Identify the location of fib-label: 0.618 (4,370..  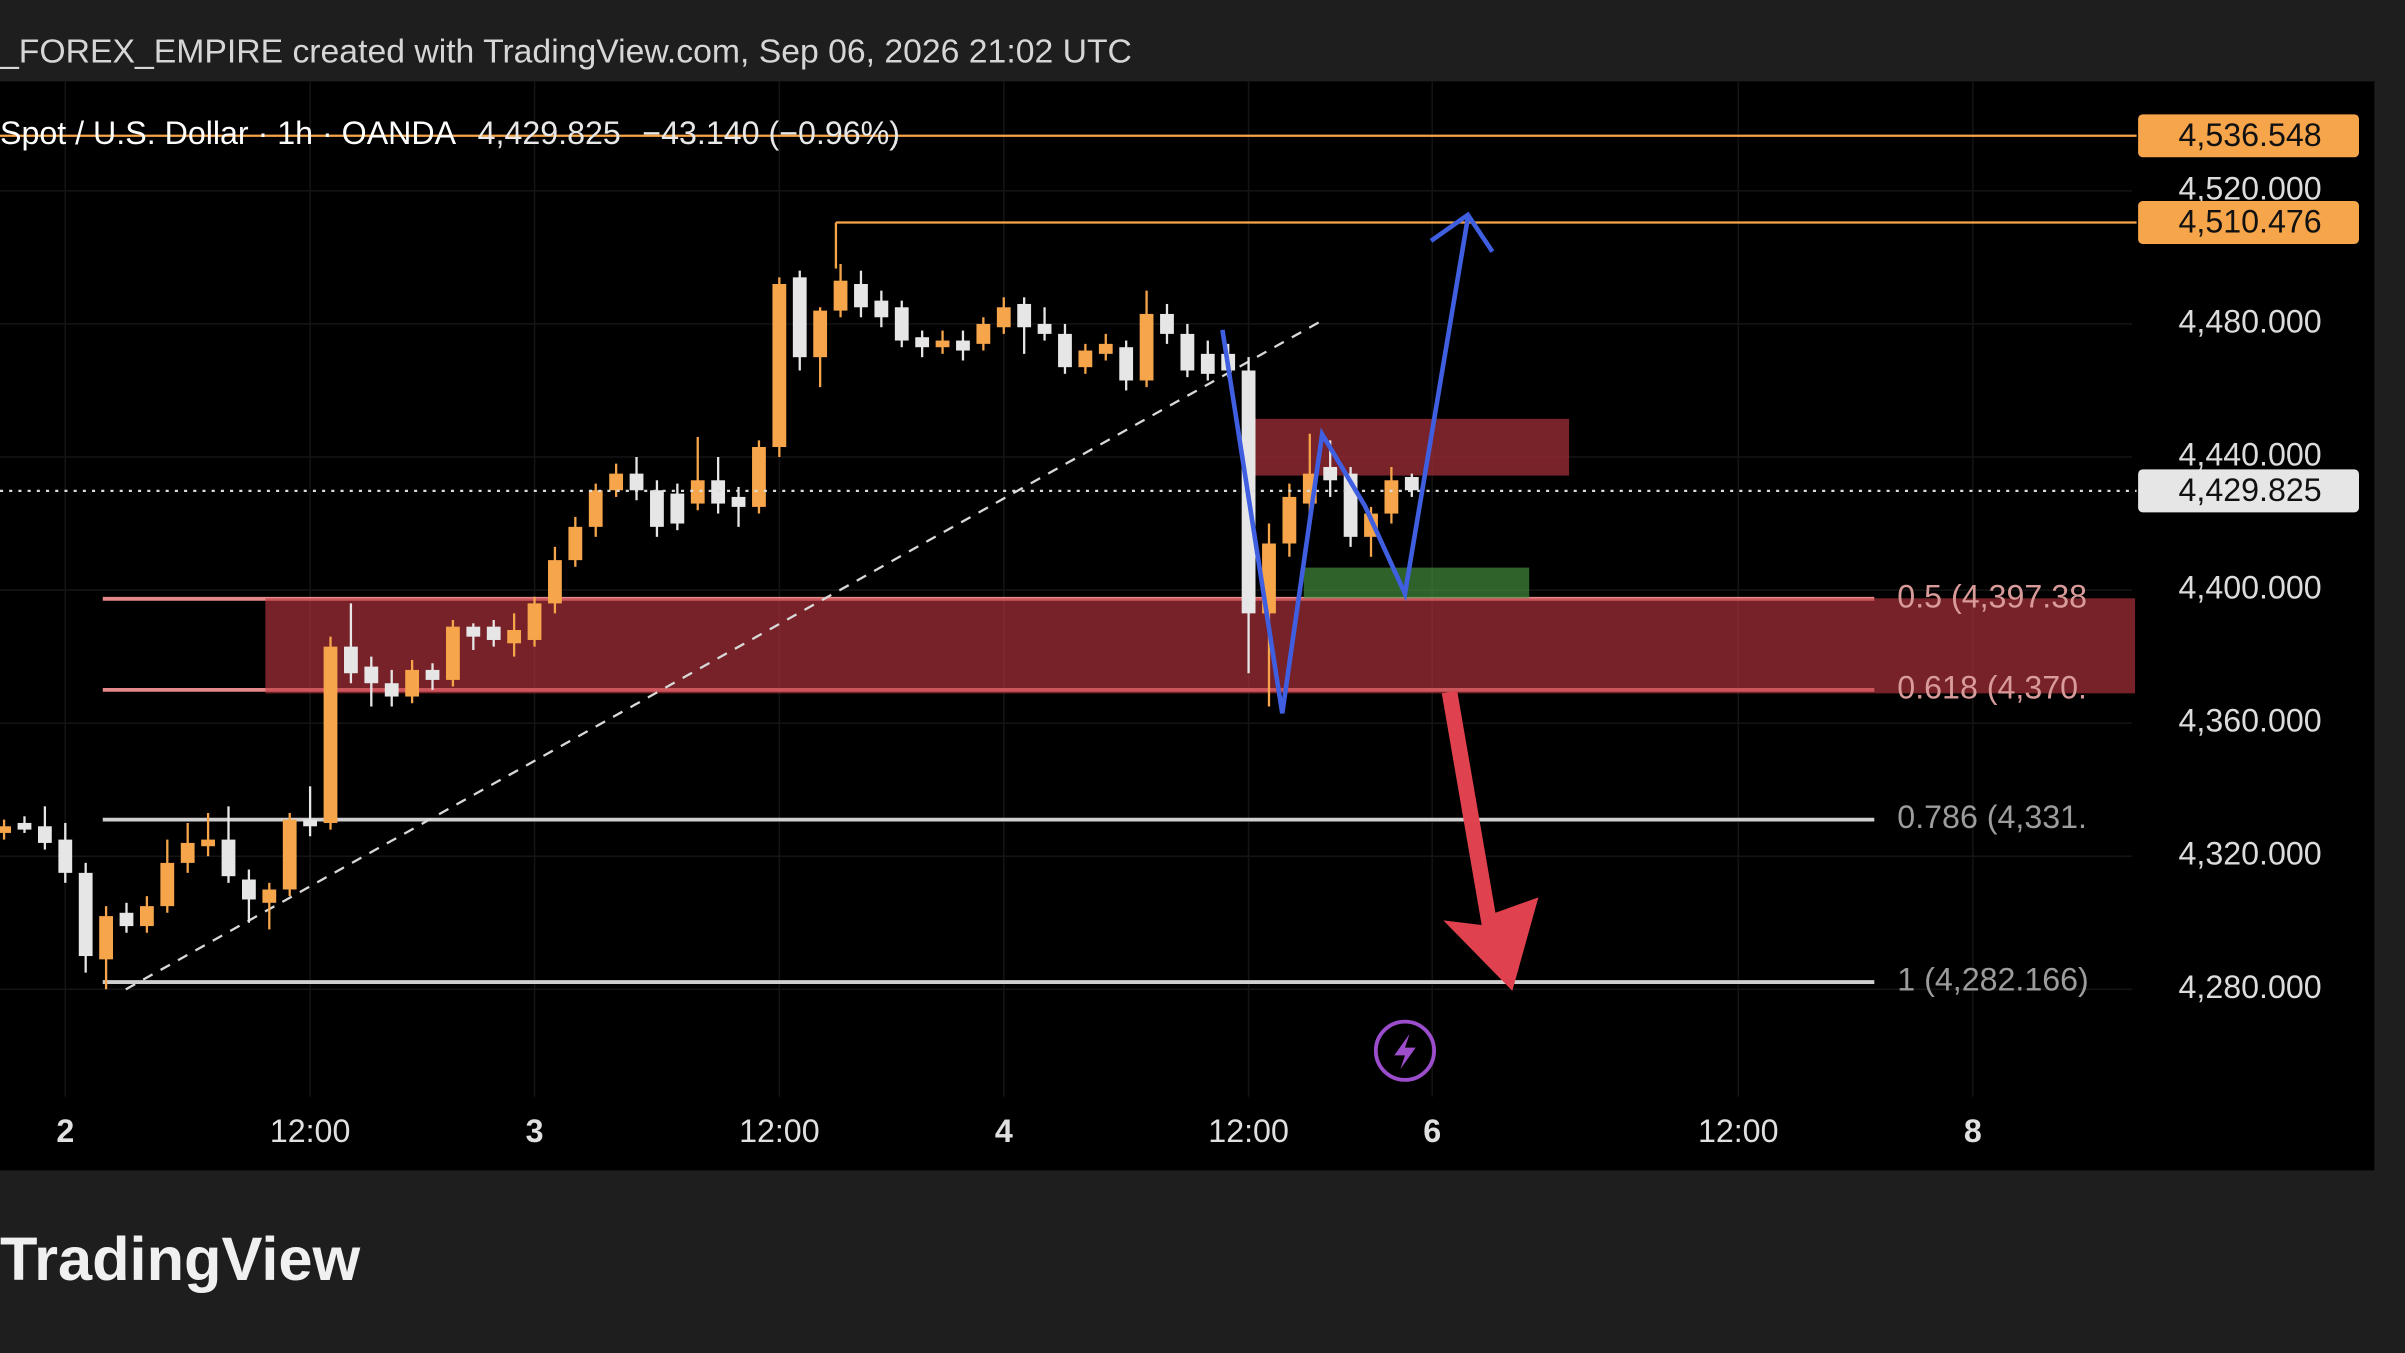
(1992, 687).